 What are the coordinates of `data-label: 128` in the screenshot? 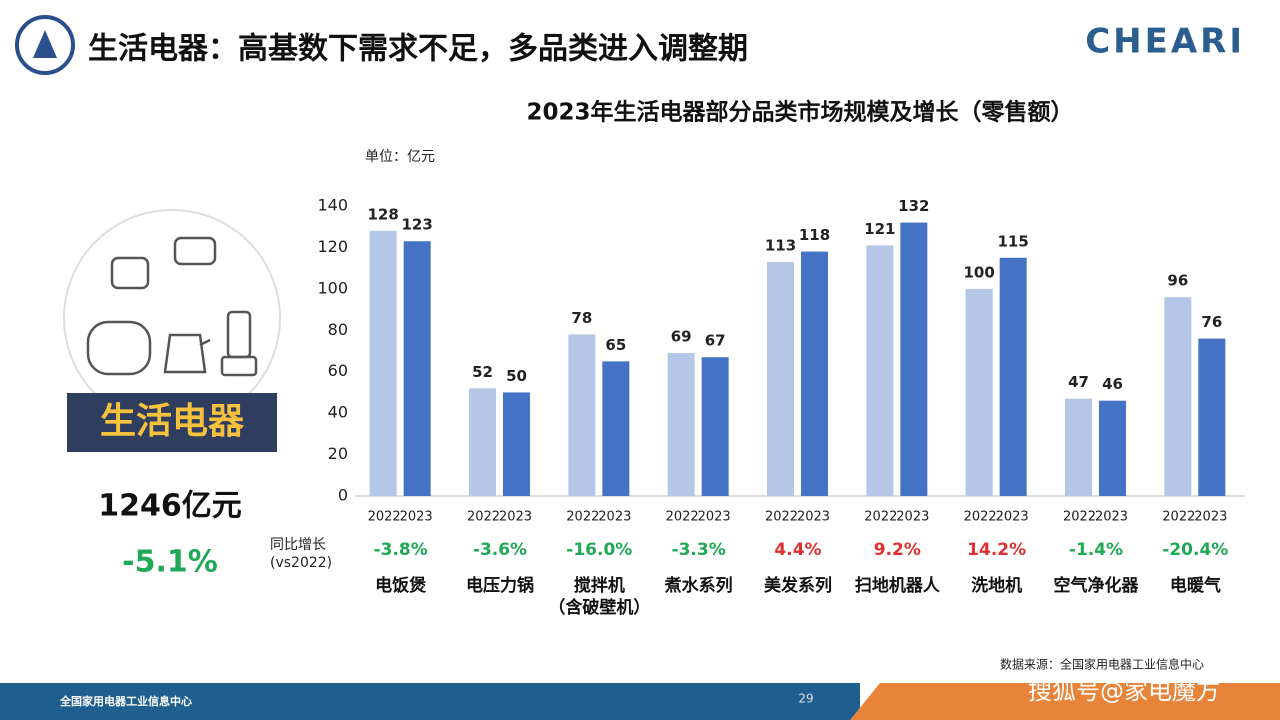 It's located at (383, 214).